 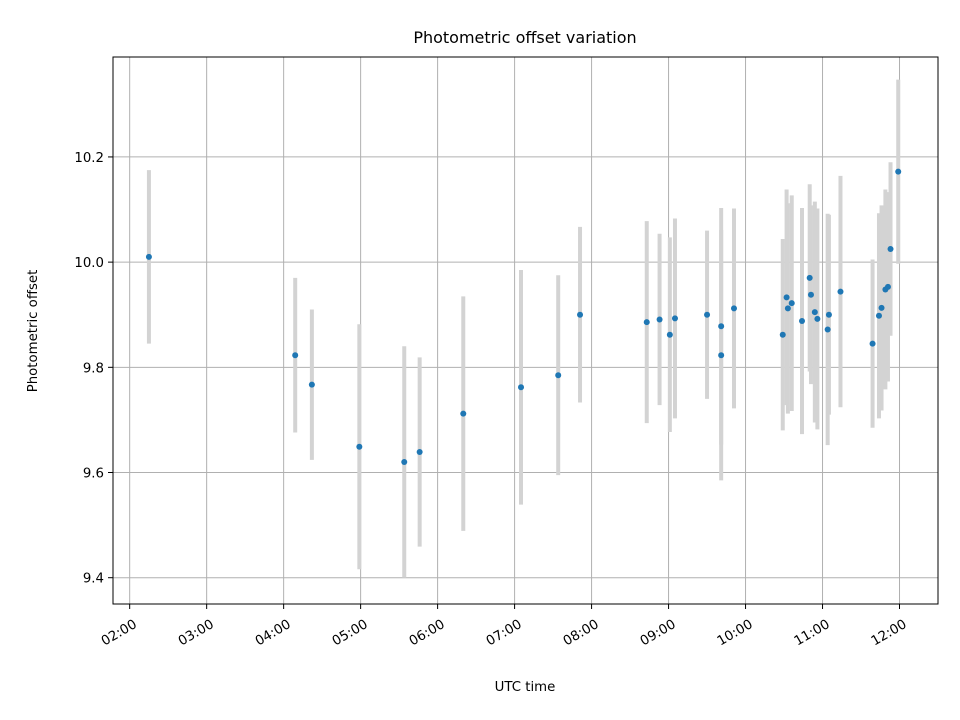 I want to click on x-tick-label: 10:00, so click(x=735, y=633).